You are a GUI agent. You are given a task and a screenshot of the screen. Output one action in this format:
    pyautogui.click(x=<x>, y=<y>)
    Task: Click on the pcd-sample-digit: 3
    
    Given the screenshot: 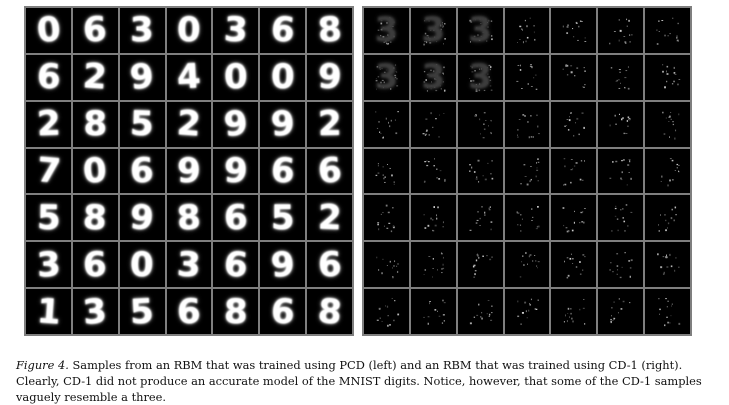 What is the action you would take?
    pyautogui.click(x=189, y=265)
    